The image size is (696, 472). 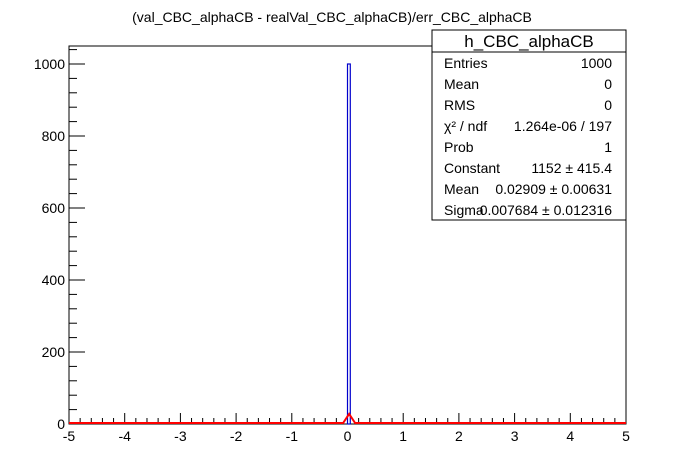 What do you see at coordinates (459, 147) in the screenshot?
I see `stats-row-label: Prob` at bounding box center [459, 147].